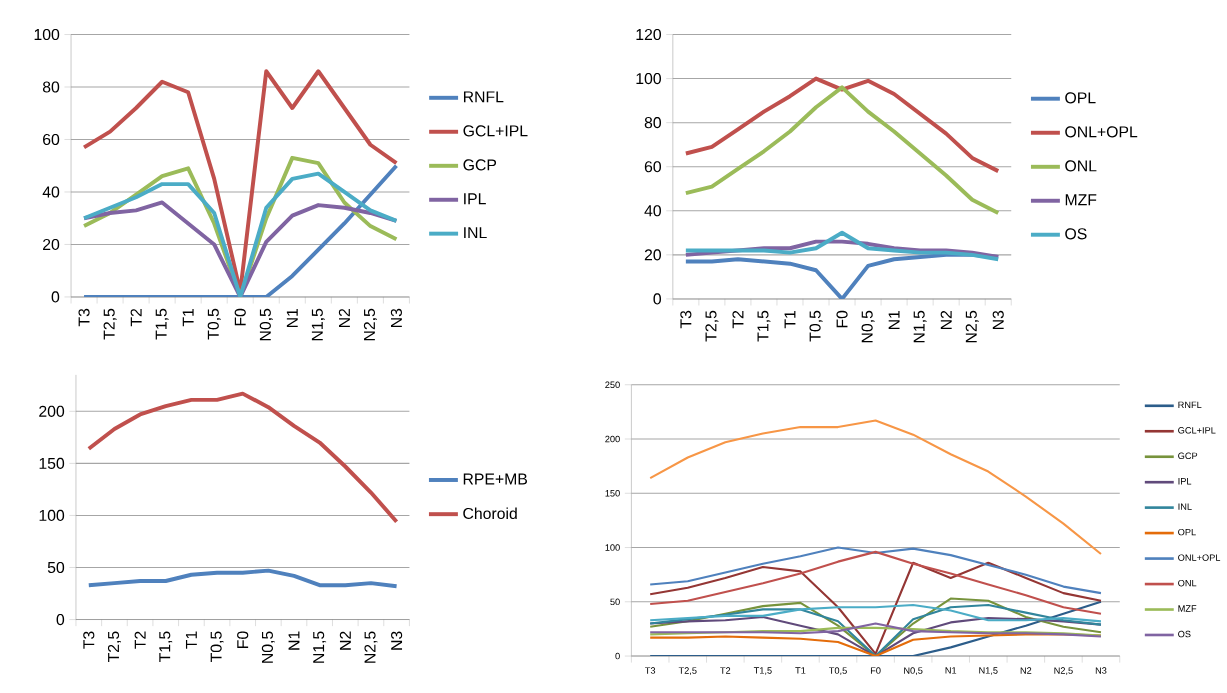 The width and height of the screenshot is (1227, 693). Describe the element at coordinates (1185, 481) in the screenshot. I see `legend-label: IPL` at that location.